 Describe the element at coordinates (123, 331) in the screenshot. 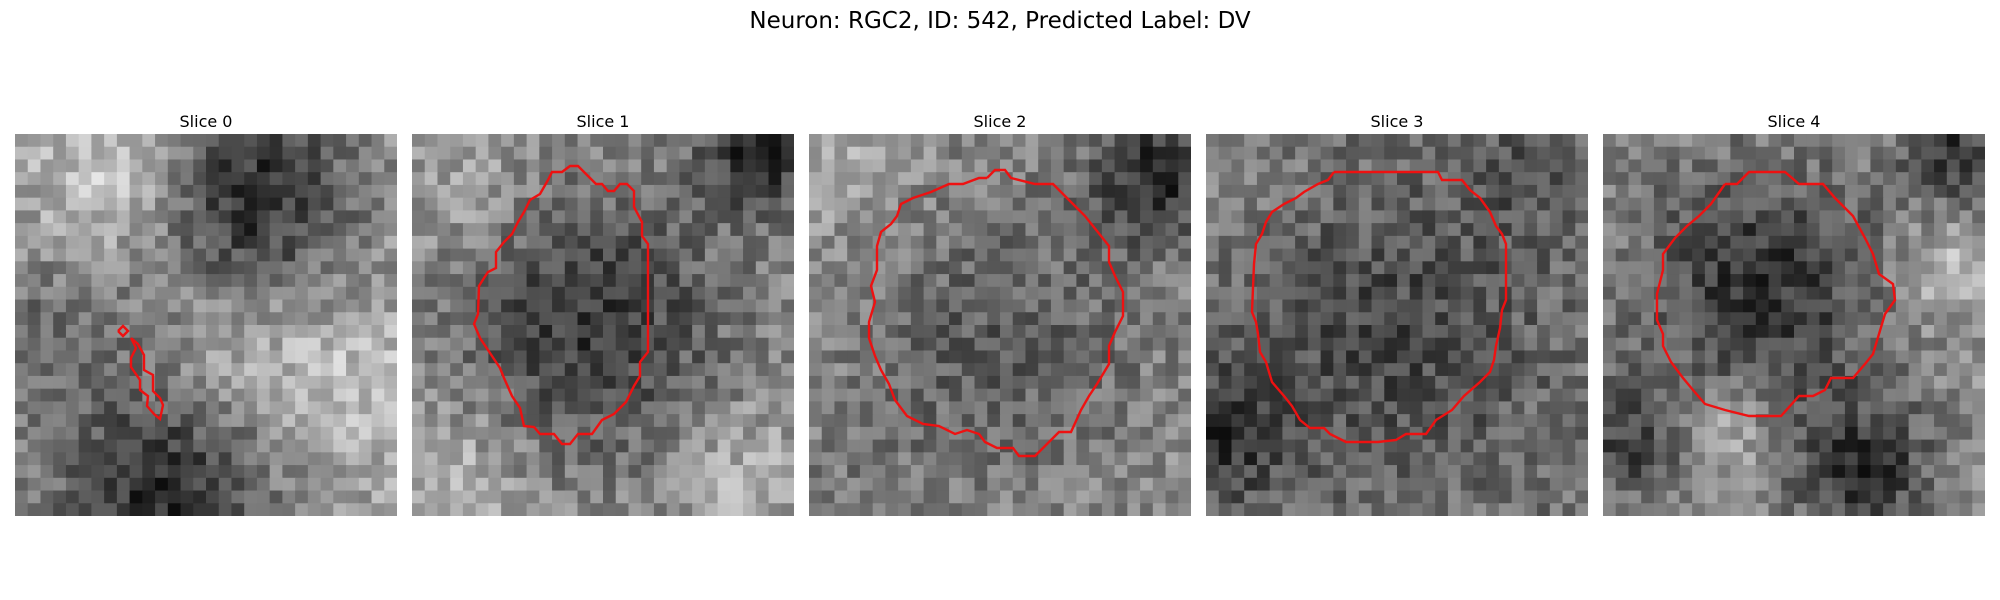

I see `segmentation-contour-small` at that location.